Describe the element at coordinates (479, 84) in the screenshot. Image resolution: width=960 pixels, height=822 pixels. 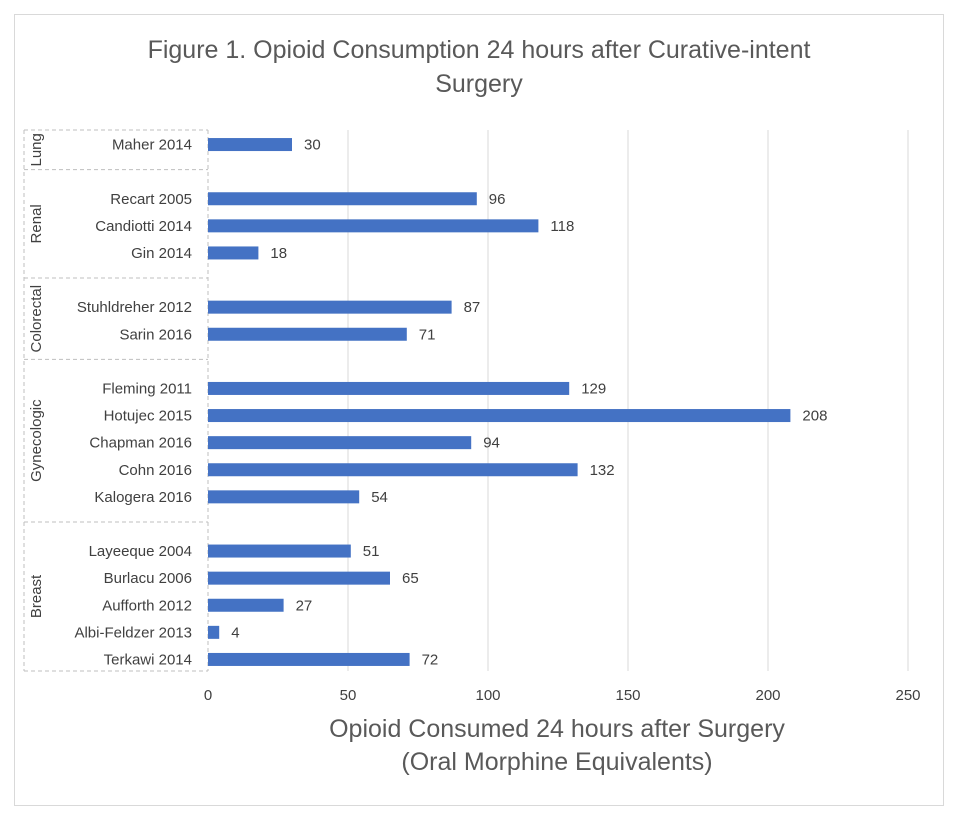
I see `chart-title-line-2: Surgery` at that location.